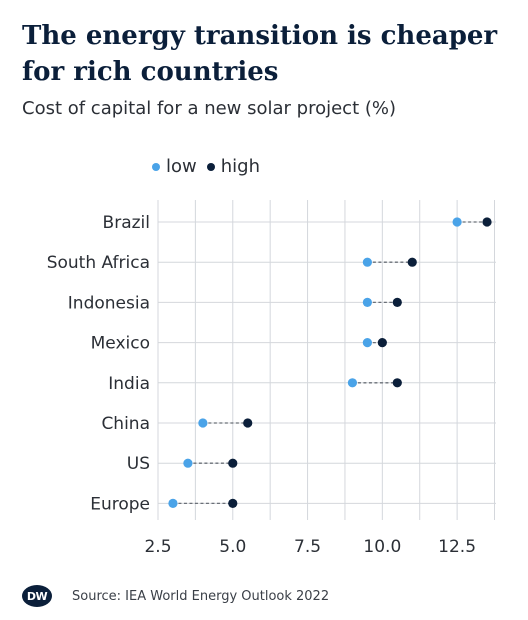 The width and height of the screenshot is (528, 620). I want to click on legend-high-label: high, so click(240, 166).